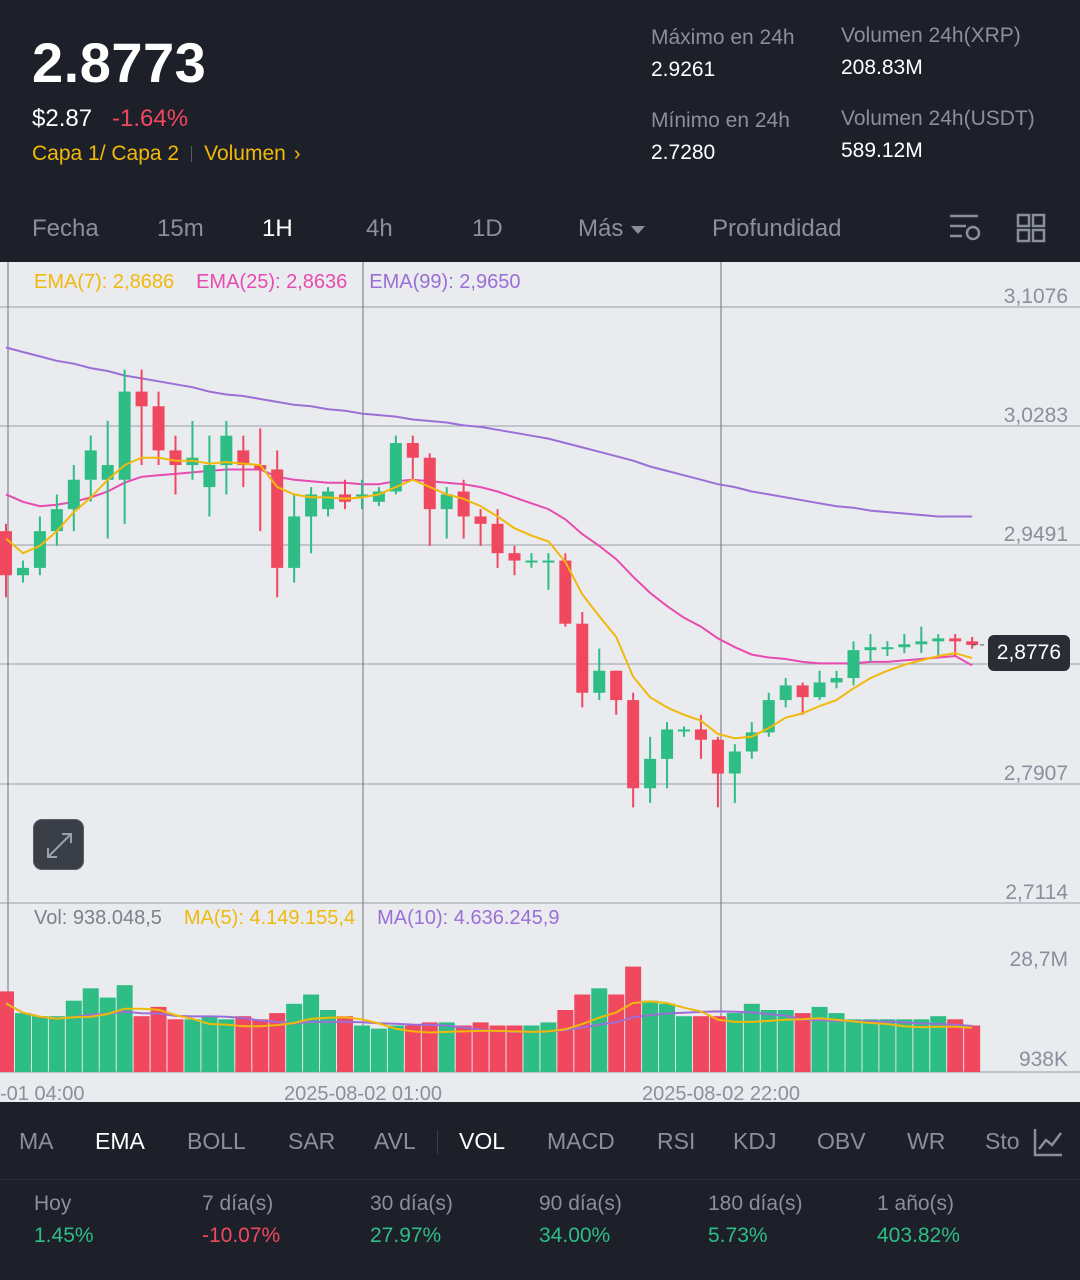 The width and height of the screenshot is (1080, 1280). I want to click on tag-divider, so click(192, 154).